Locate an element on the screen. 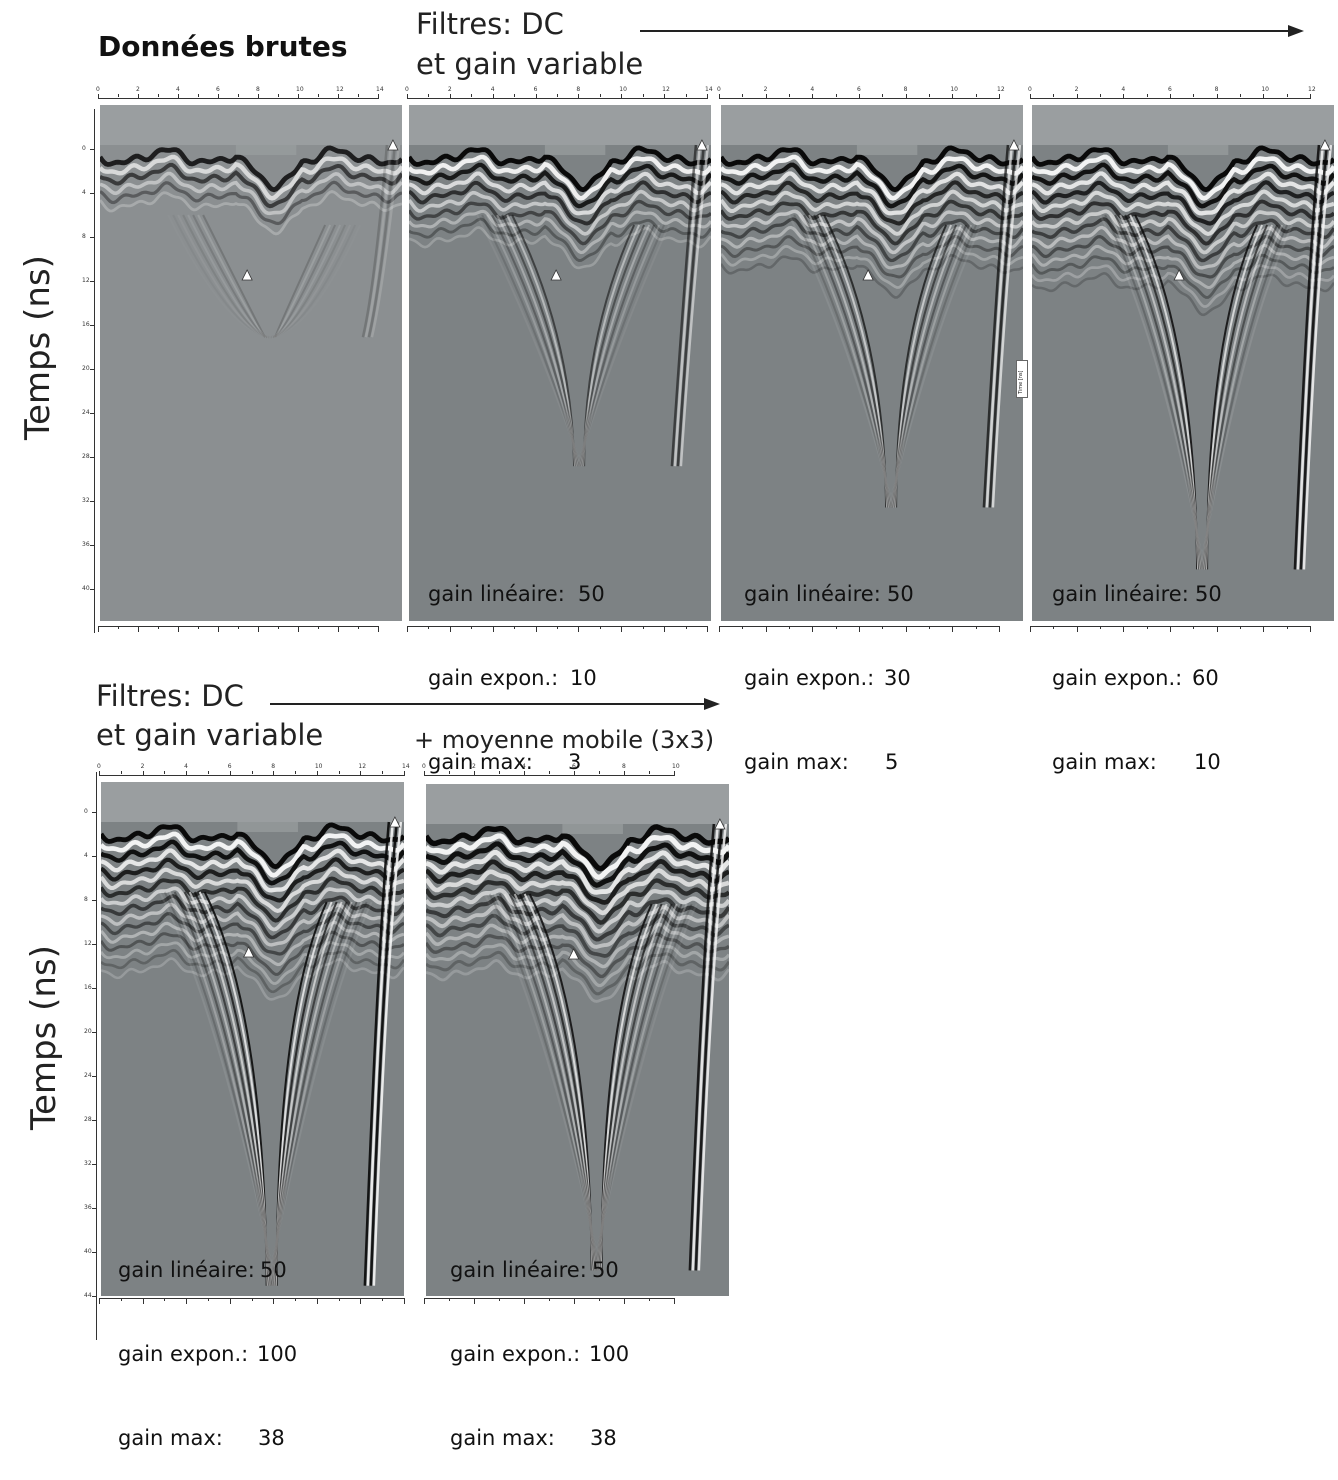  x-tick-label: 10 is located at coordinates (1265, 89).